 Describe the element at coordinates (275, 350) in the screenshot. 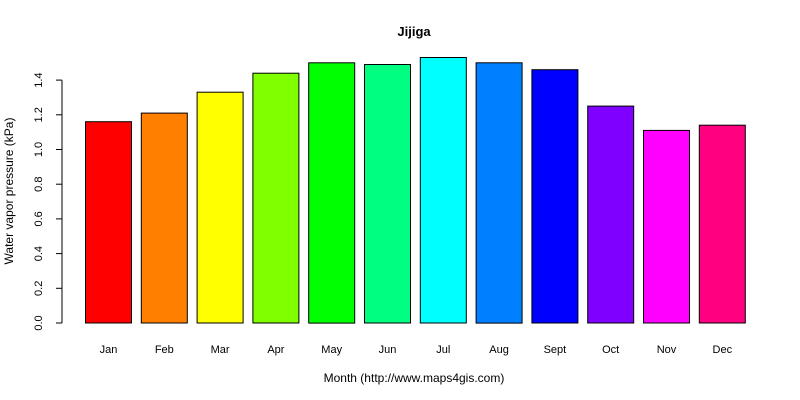

I see `x-tick-label: Apr` at that location.